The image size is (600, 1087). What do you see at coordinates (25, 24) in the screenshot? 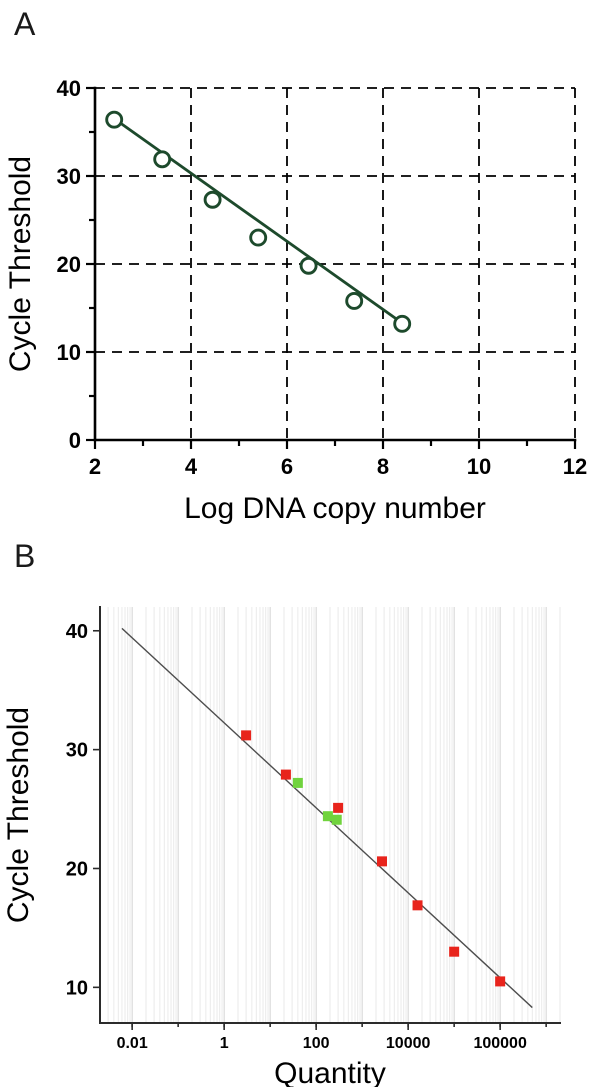
I see `panel-a-label: A` at bounding box center [25, 24].